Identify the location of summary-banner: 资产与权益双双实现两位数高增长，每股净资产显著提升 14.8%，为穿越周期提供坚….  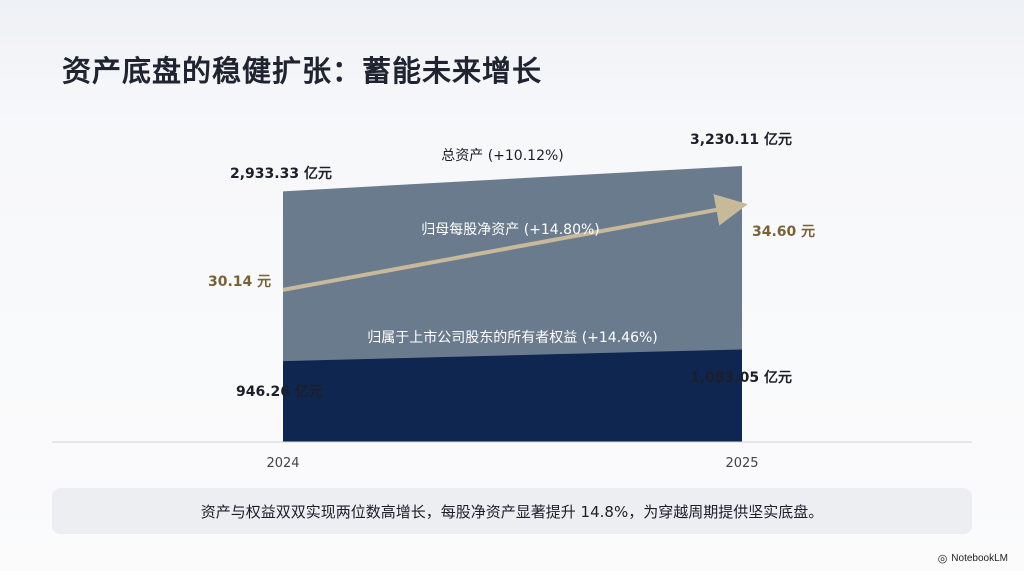
(512, 511).